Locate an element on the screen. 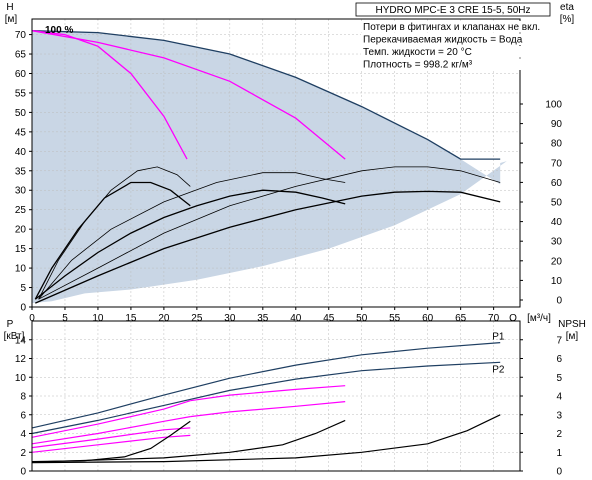 The image size is (592, 480). y2-tick-label: 7 is located at coordinates (559, 340).